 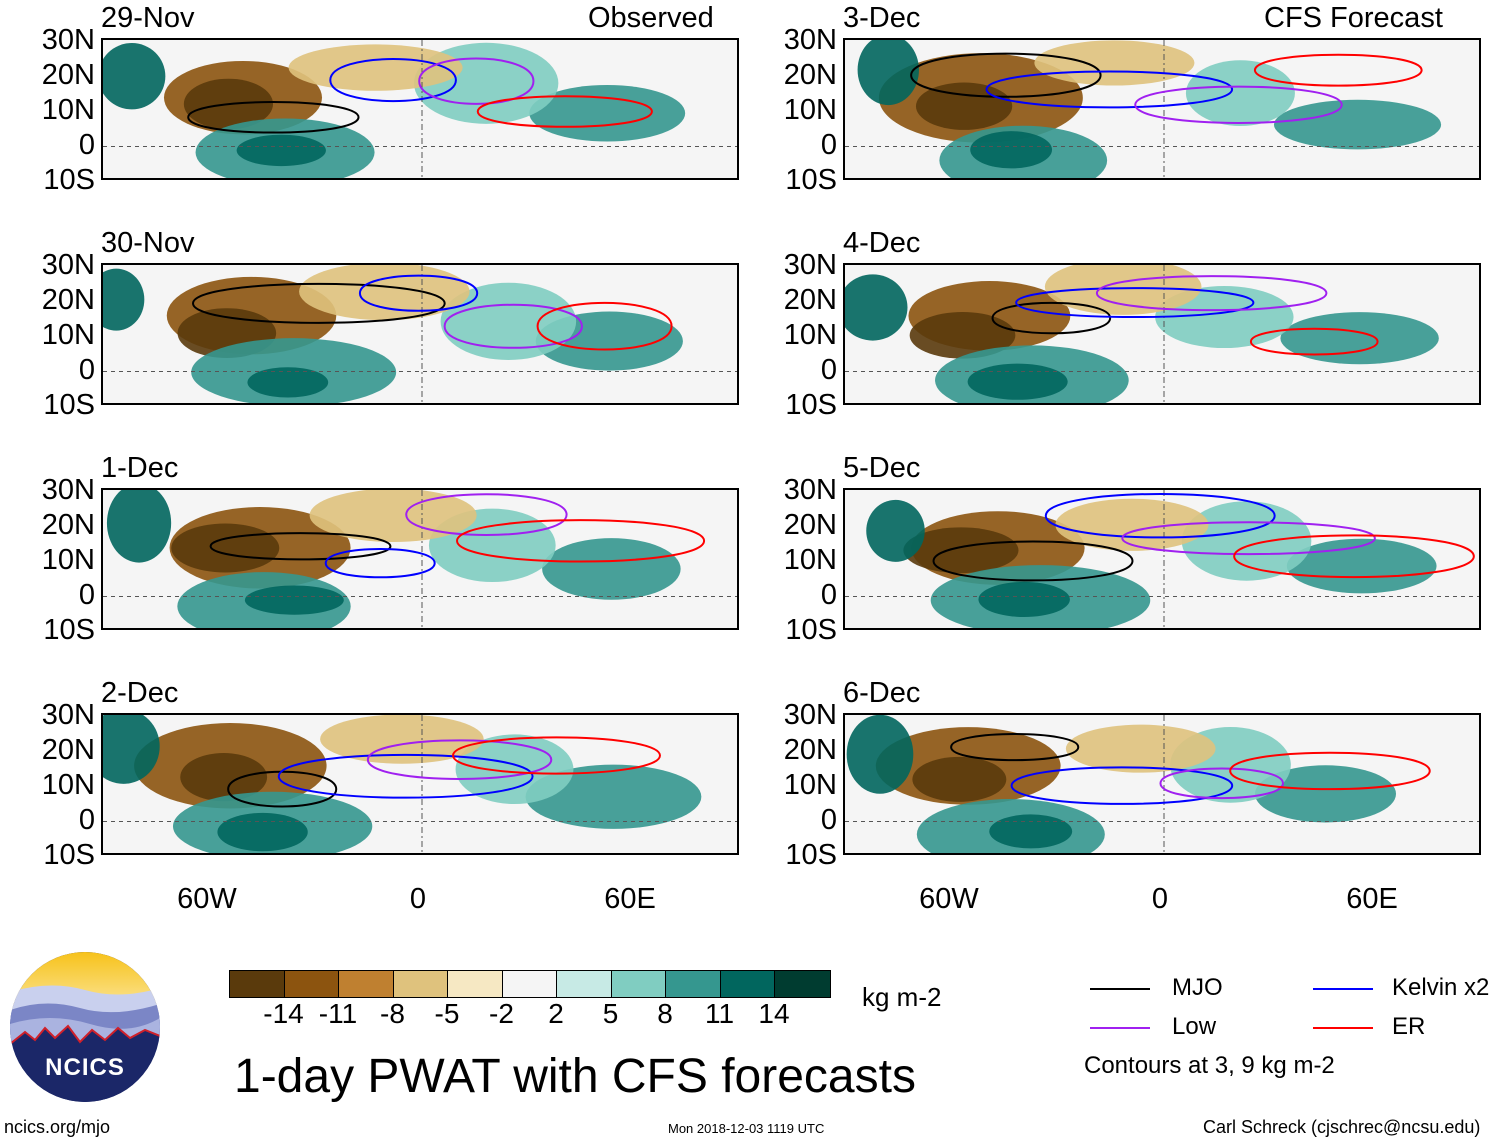 What do you see at coordinates (338, 1013) in the screenshot?
I see `colorbar-tick: -11` at bounding box center [338, 1013].